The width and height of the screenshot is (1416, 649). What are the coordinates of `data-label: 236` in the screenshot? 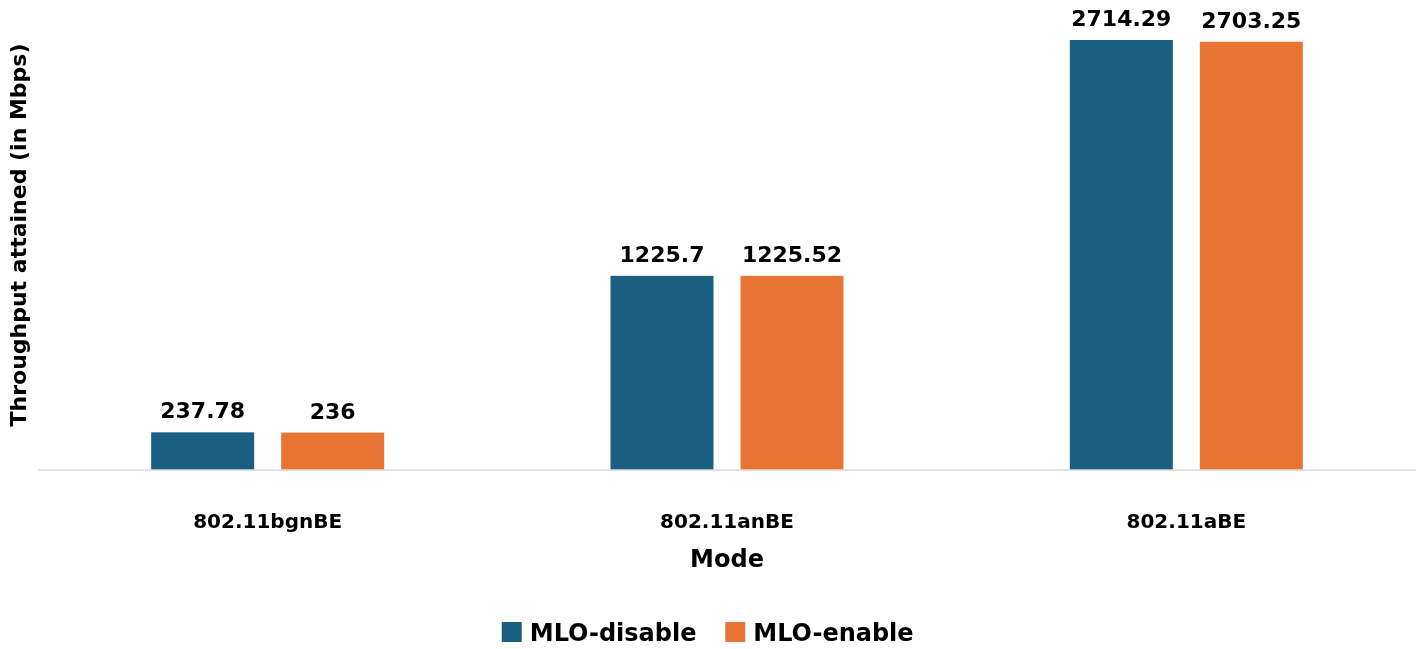 It's located at (332, 411).